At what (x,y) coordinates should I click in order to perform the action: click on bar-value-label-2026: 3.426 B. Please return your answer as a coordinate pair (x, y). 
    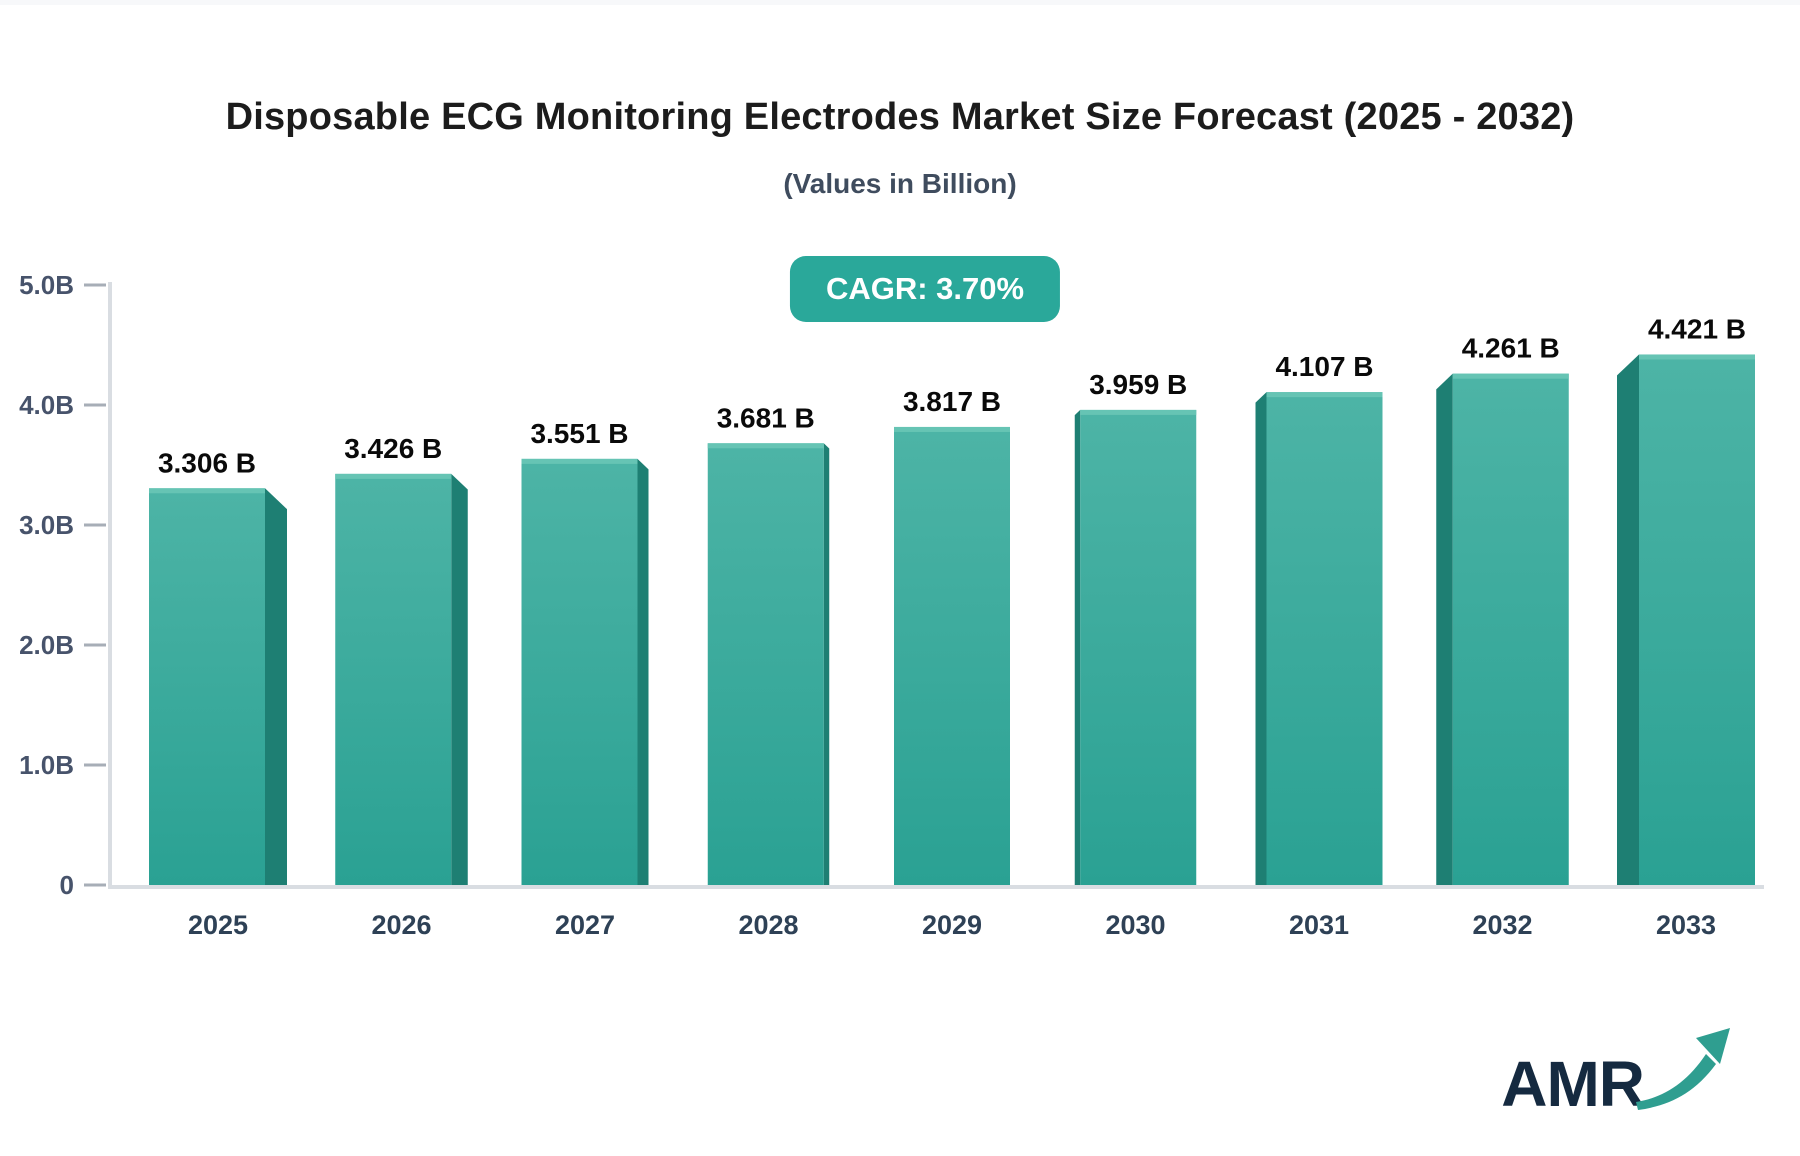
    Looking at the image, I should click on (393, 448).